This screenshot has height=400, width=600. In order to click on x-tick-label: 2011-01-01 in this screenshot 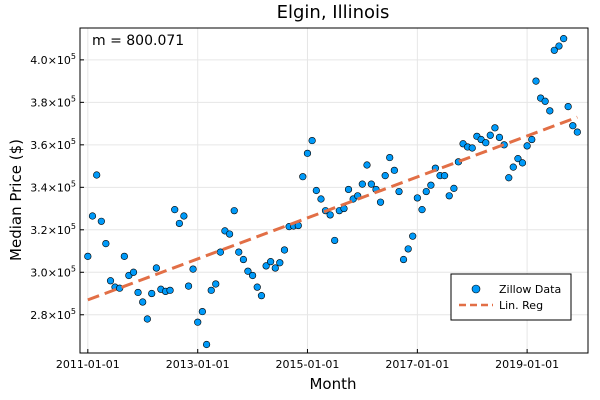, I will do `click(88, 364)`.